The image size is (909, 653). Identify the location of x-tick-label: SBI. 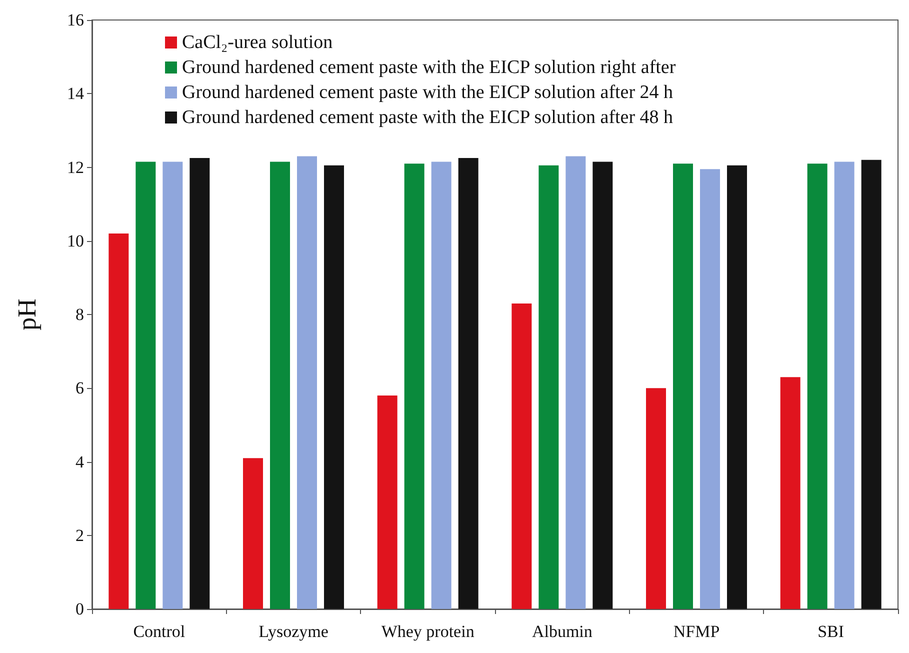
(831, 631).